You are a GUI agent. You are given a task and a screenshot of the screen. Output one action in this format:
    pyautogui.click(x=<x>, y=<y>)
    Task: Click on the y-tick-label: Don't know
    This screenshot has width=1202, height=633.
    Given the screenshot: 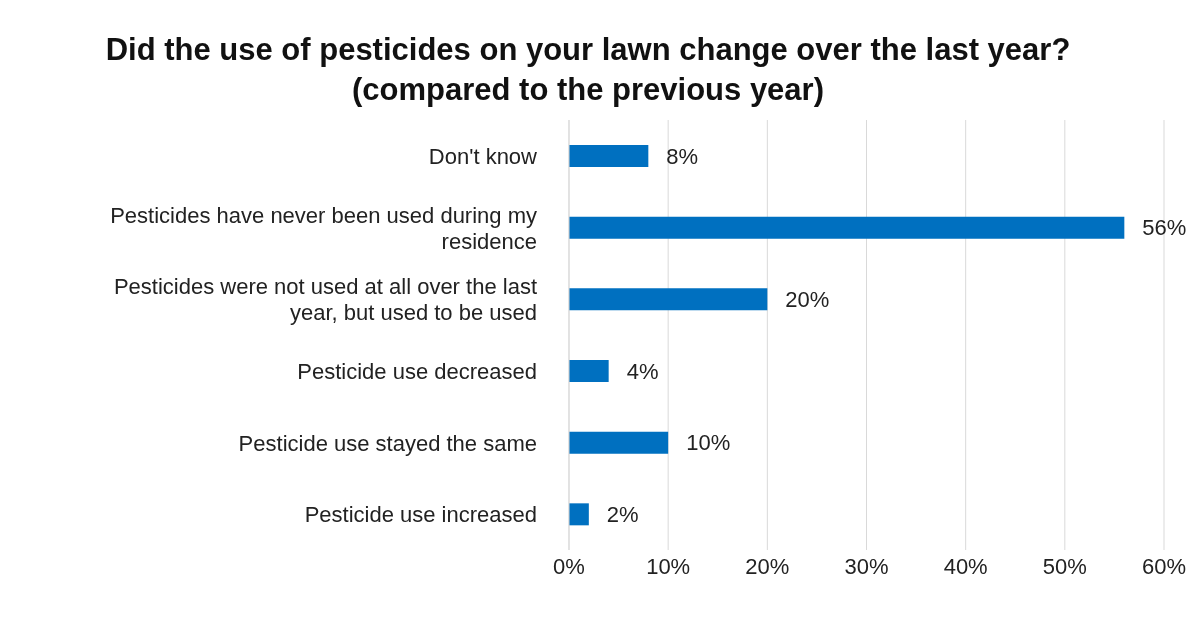 What is the action you would take?
    pyautogui.click(x=483, y=156)
    